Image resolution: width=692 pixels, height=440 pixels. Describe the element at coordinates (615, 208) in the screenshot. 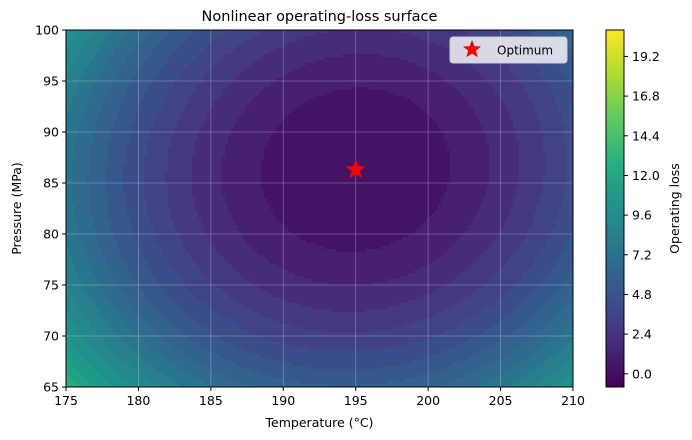

I see `colorbar-gradient` at that location.